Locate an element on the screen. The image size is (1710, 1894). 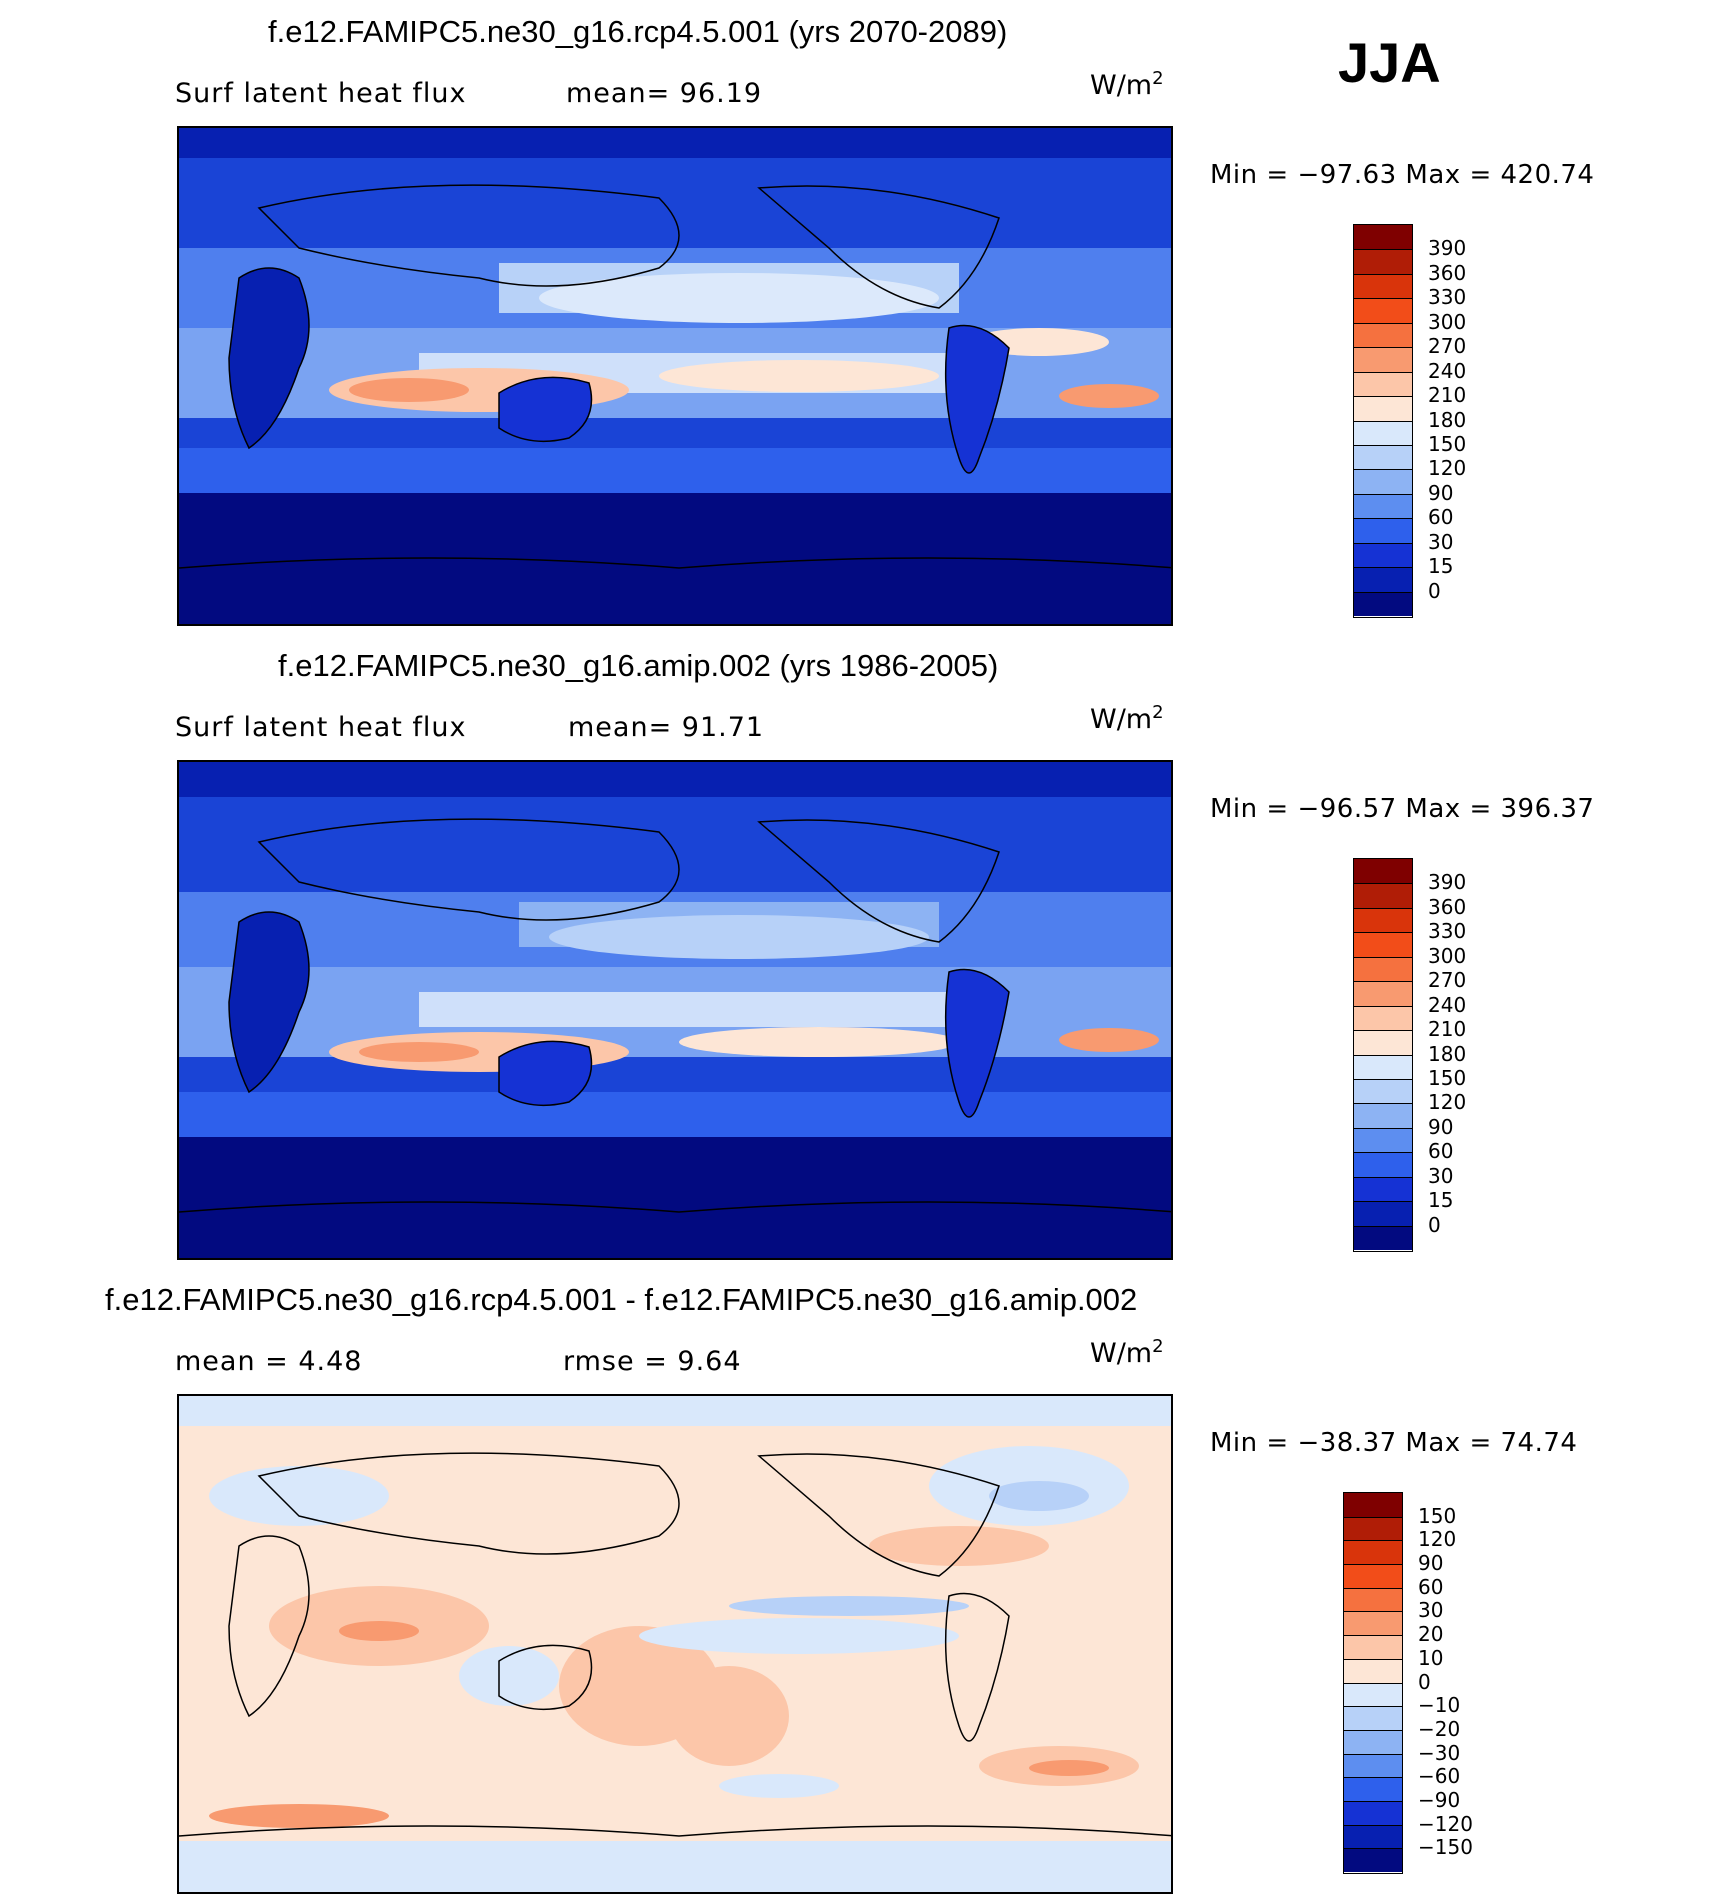
panel-3-colorbar is located at coordinates (1373, 1683).